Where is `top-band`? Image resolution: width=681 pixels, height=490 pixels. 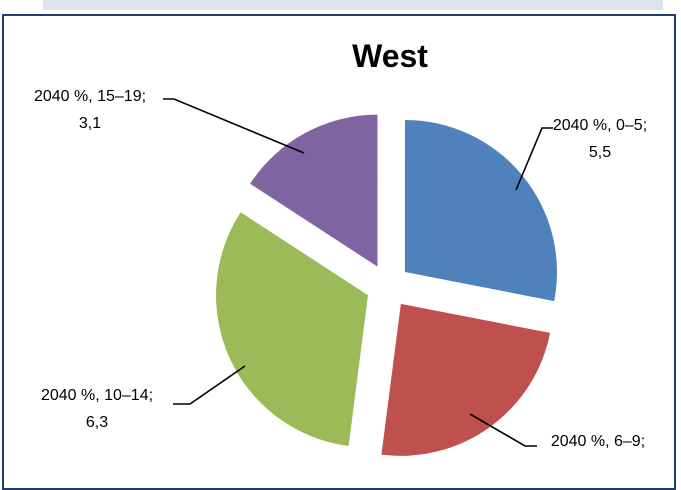 top-band is located at coordinates (340, 8).